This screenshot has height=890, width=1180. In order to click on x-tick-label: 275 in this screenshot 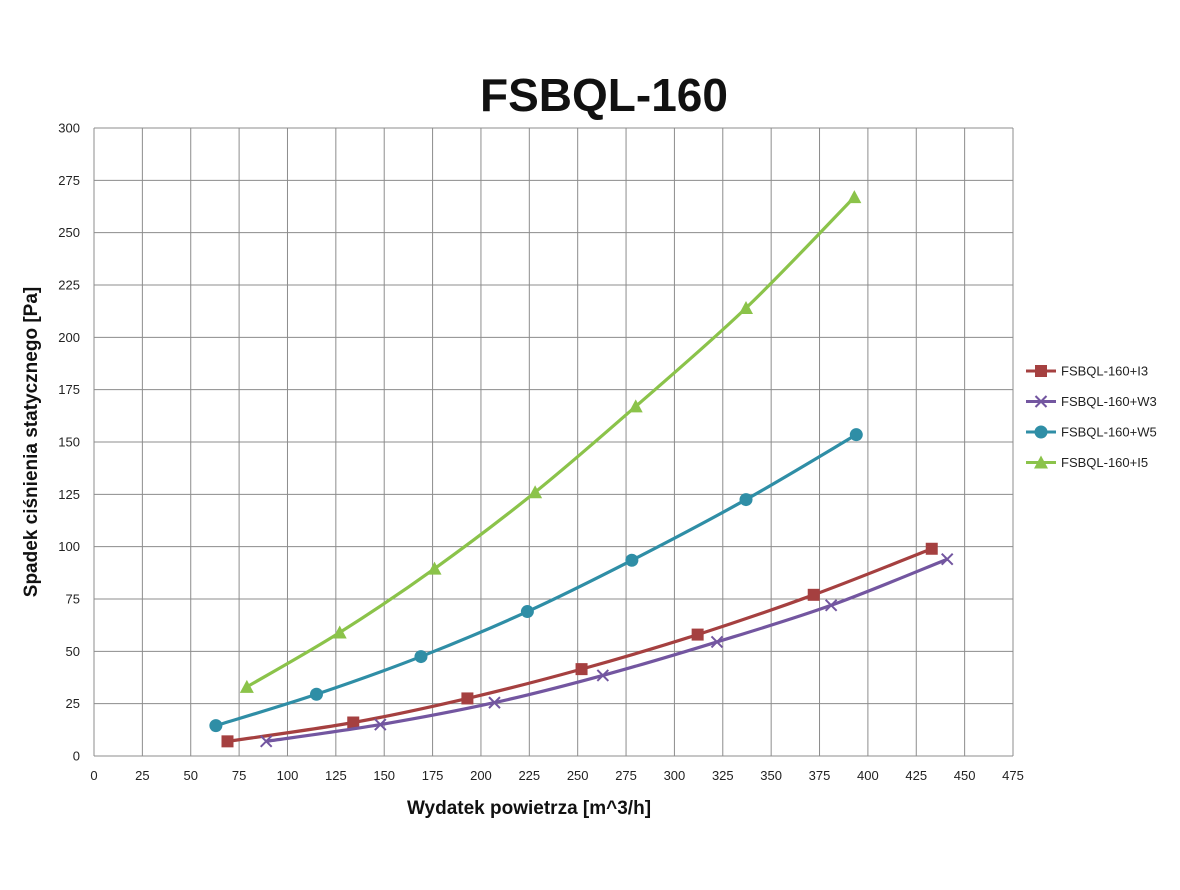, I will do `click(626, 775)`.